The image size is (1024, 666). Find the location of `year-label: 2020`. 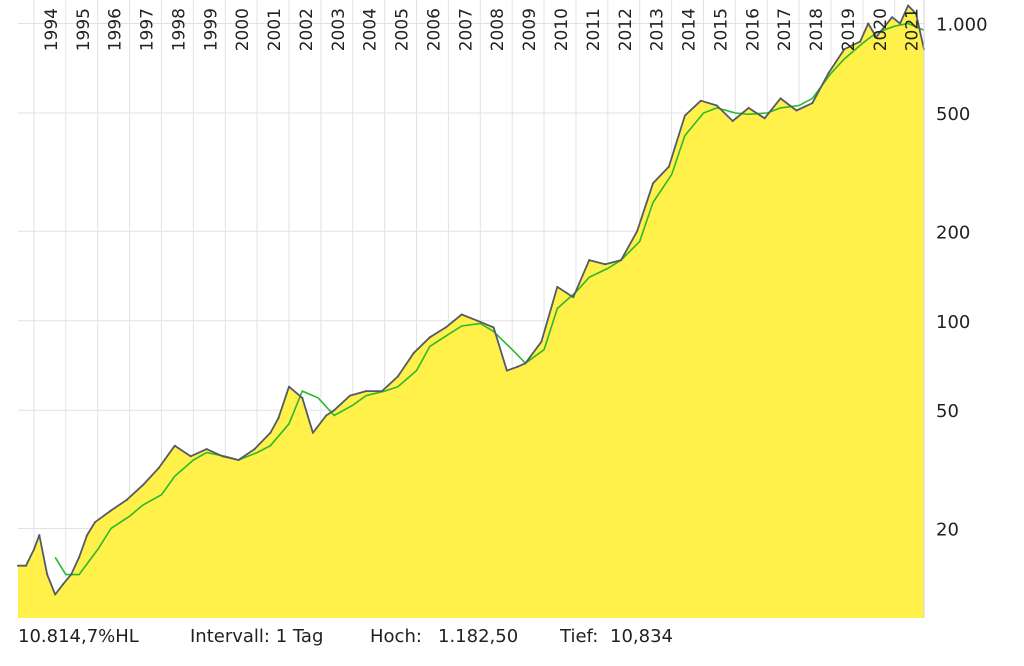

year-label: 2020 is located at coordinates (881, 29).